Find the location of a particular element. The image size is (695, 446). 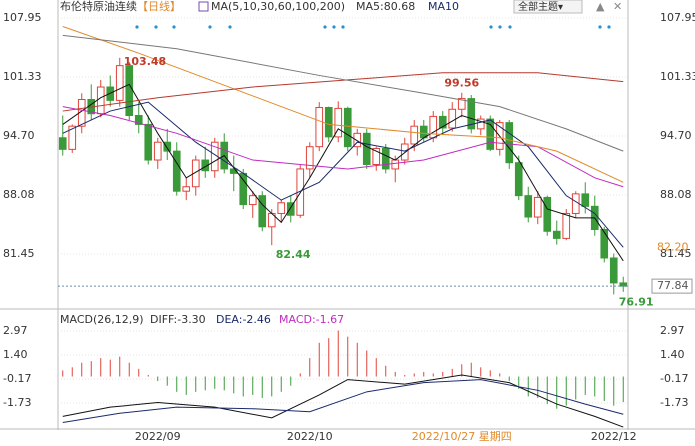

diff-value: DIFF:-3.30 is located at coordinates (178, 319).